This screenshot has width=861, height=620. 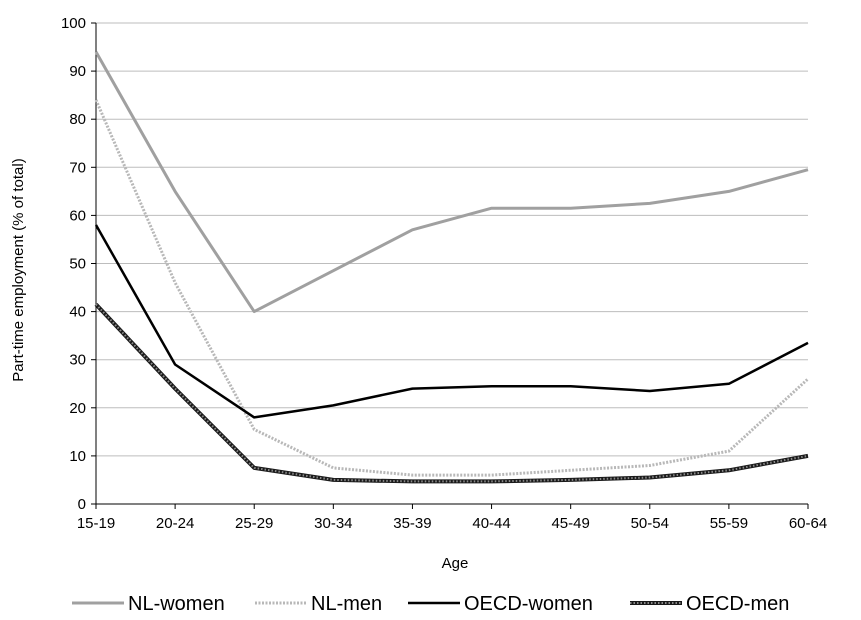 What do you see at coordinates (77, 71) in the screenshot?
I see `y-tick-label: 90` at bounding box center [77, 71].